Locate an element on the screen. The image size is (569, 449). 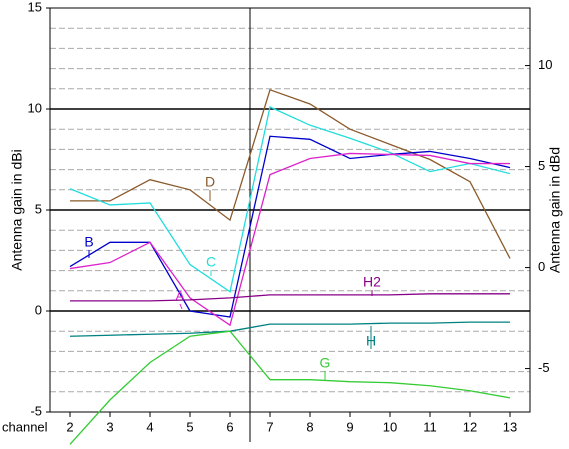
x-tick-label: 9 is located at coordinates (349, 426).